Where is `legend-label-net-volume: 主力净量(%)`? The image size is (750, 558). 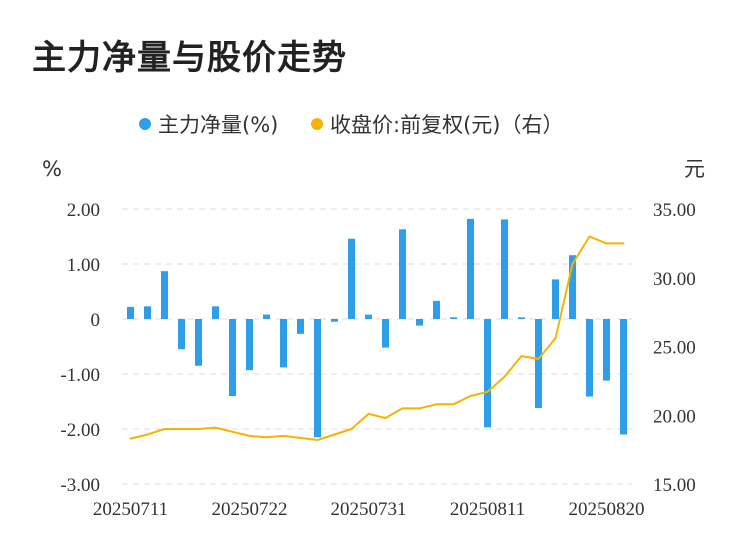 legend-label-net-volume: 主力净量(%) is located at coordinates (218, 125).